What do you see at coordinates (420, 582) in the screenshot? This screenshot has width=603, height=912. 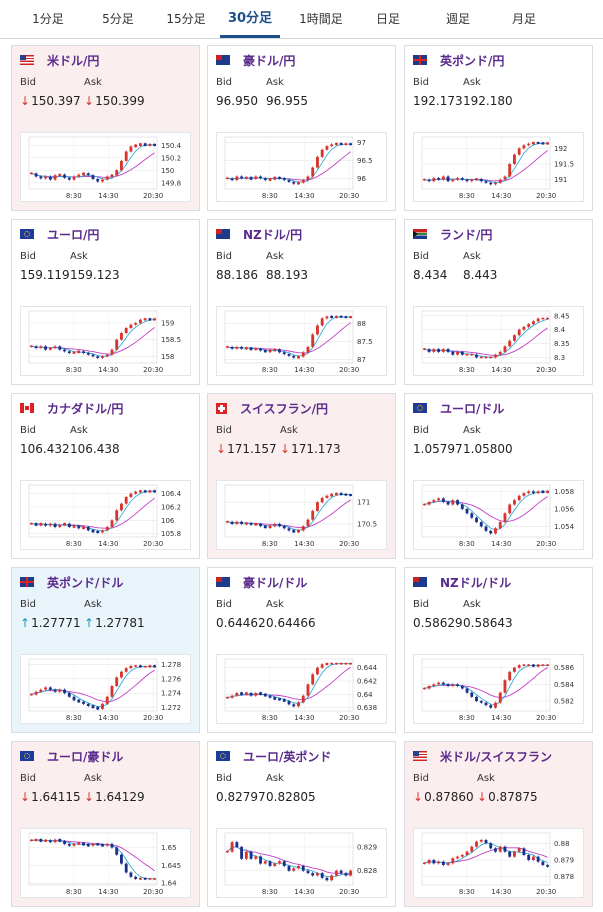 I see `nz-flag-icon` at bounding box center [420, 582].